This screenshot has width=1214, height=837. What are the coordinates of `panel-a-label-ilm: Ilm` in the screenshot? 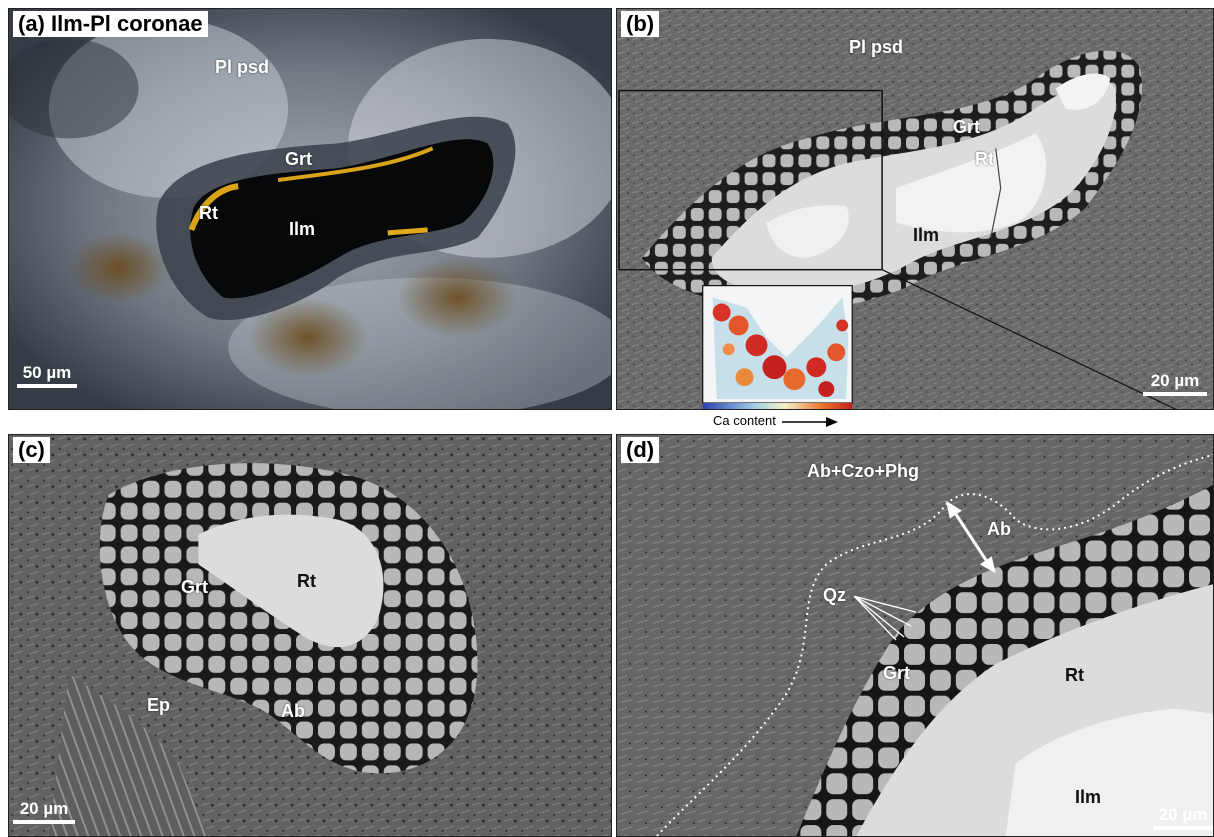 It's located at (302, 229).